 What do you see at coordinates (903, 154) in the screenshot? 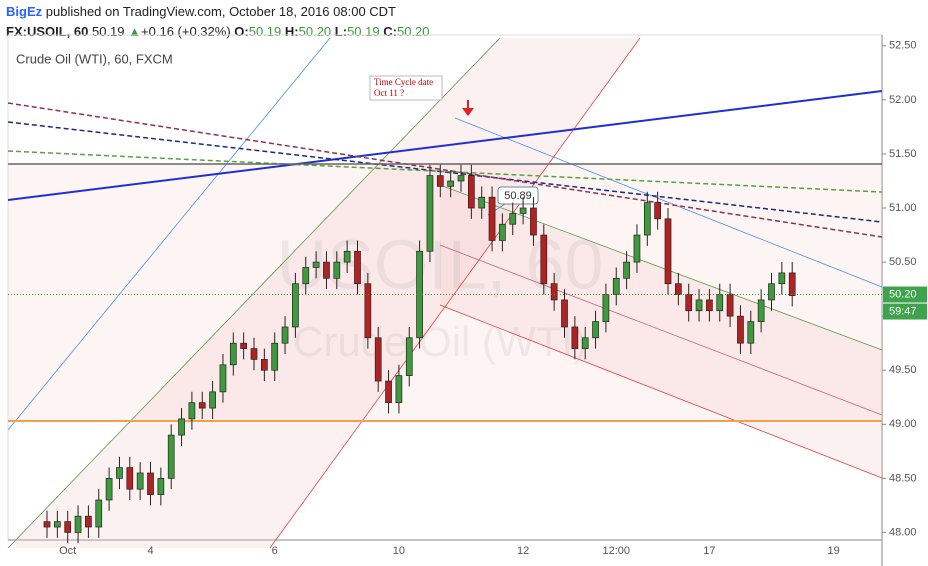
I see `y-tick-label: 51.50` at bounding box center [903, 154].